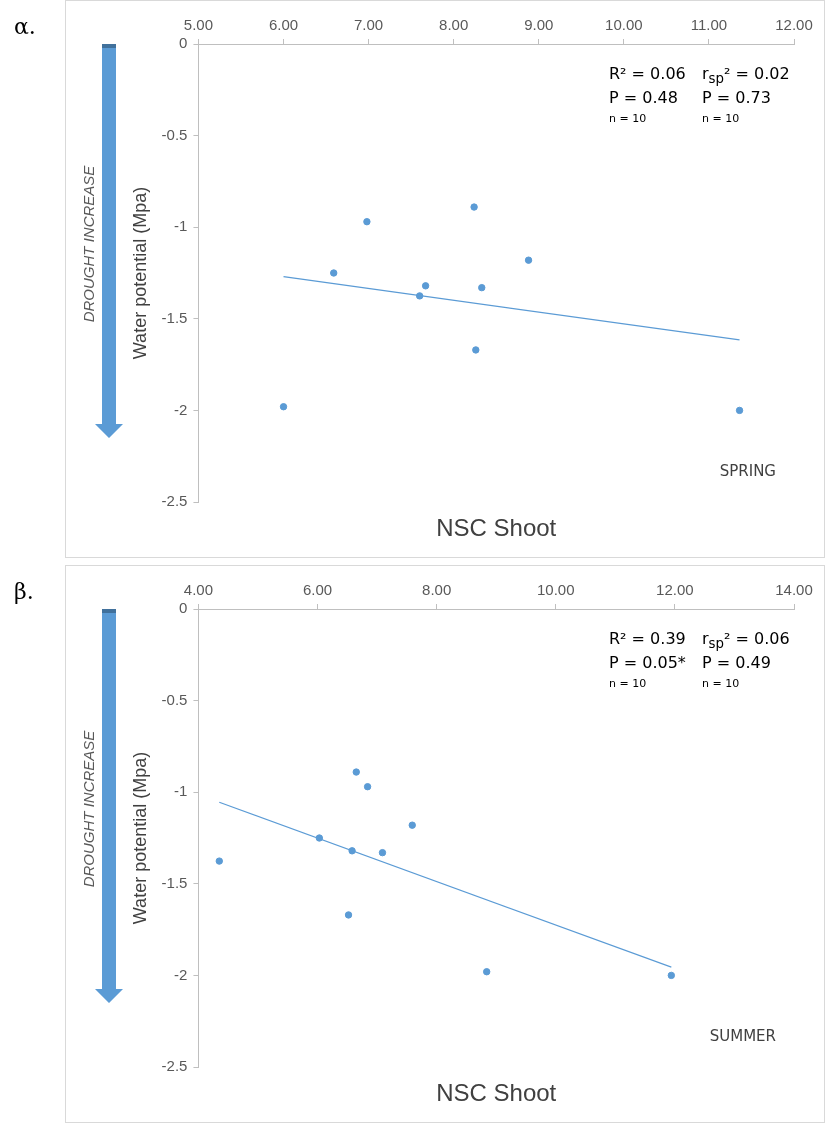 This screenshot has height=1130, width=827. What do you see at coordinates (647, 662) in the screenshot?
I see `annotation: P = 0.05*` at bounding box center [647, 662].